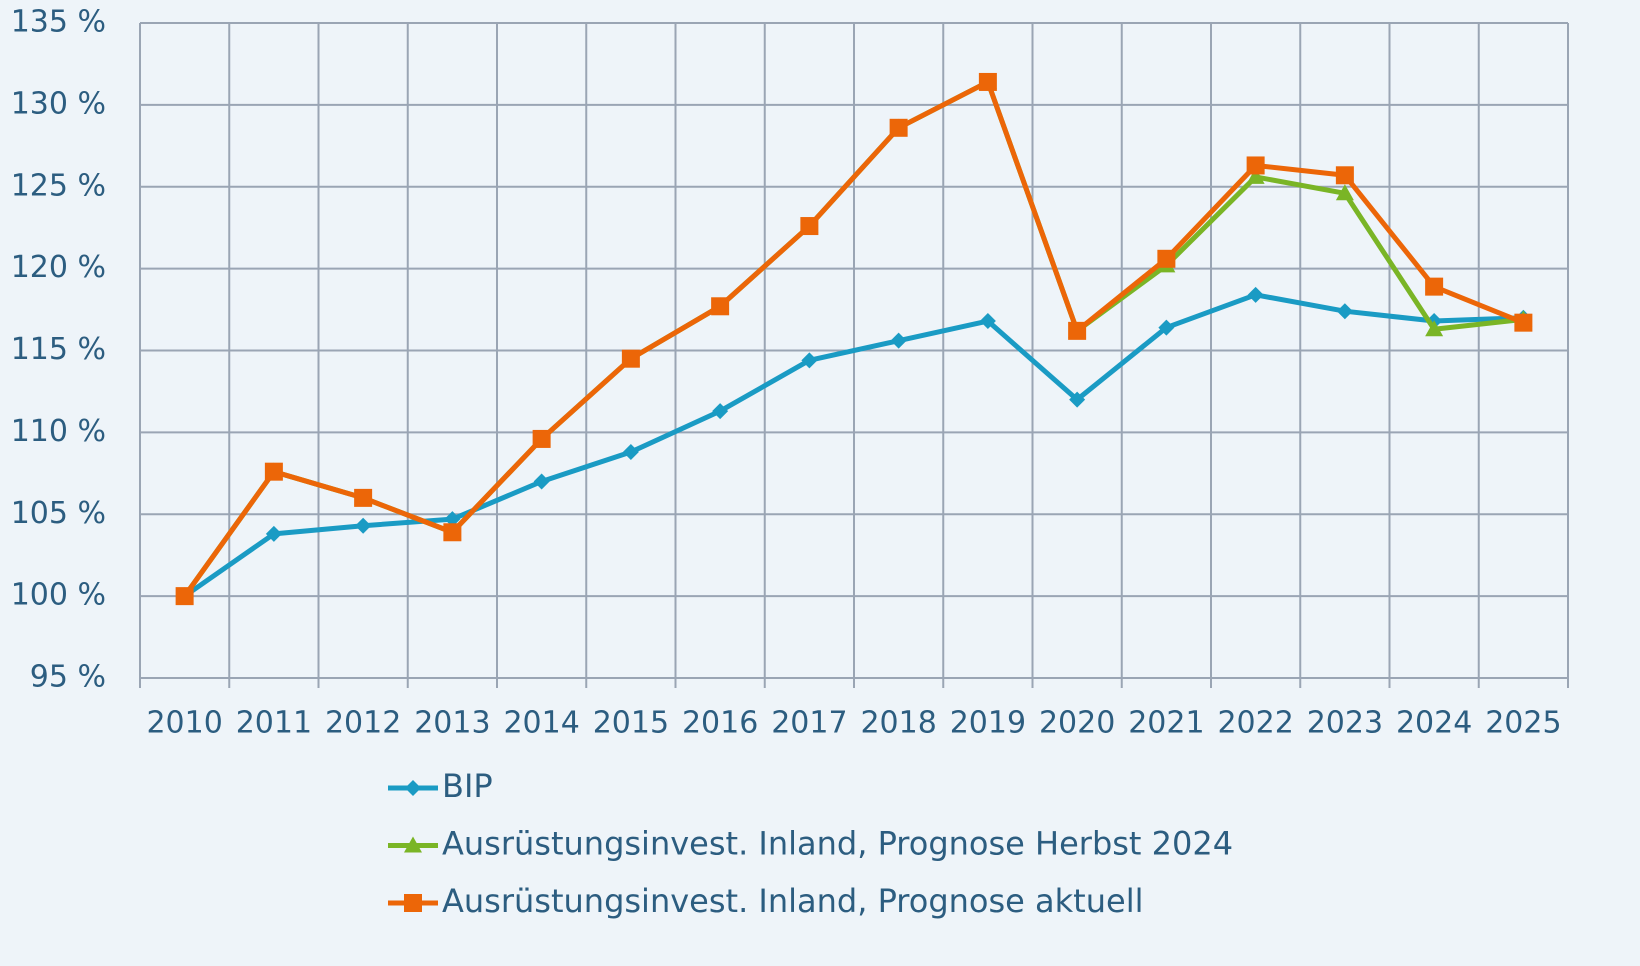 The height and width of the screenshot is (966, 1640). Describe the element at coordinates (58, 22) in the screenshot. I see `y-tick-label: 135 %` at that location.